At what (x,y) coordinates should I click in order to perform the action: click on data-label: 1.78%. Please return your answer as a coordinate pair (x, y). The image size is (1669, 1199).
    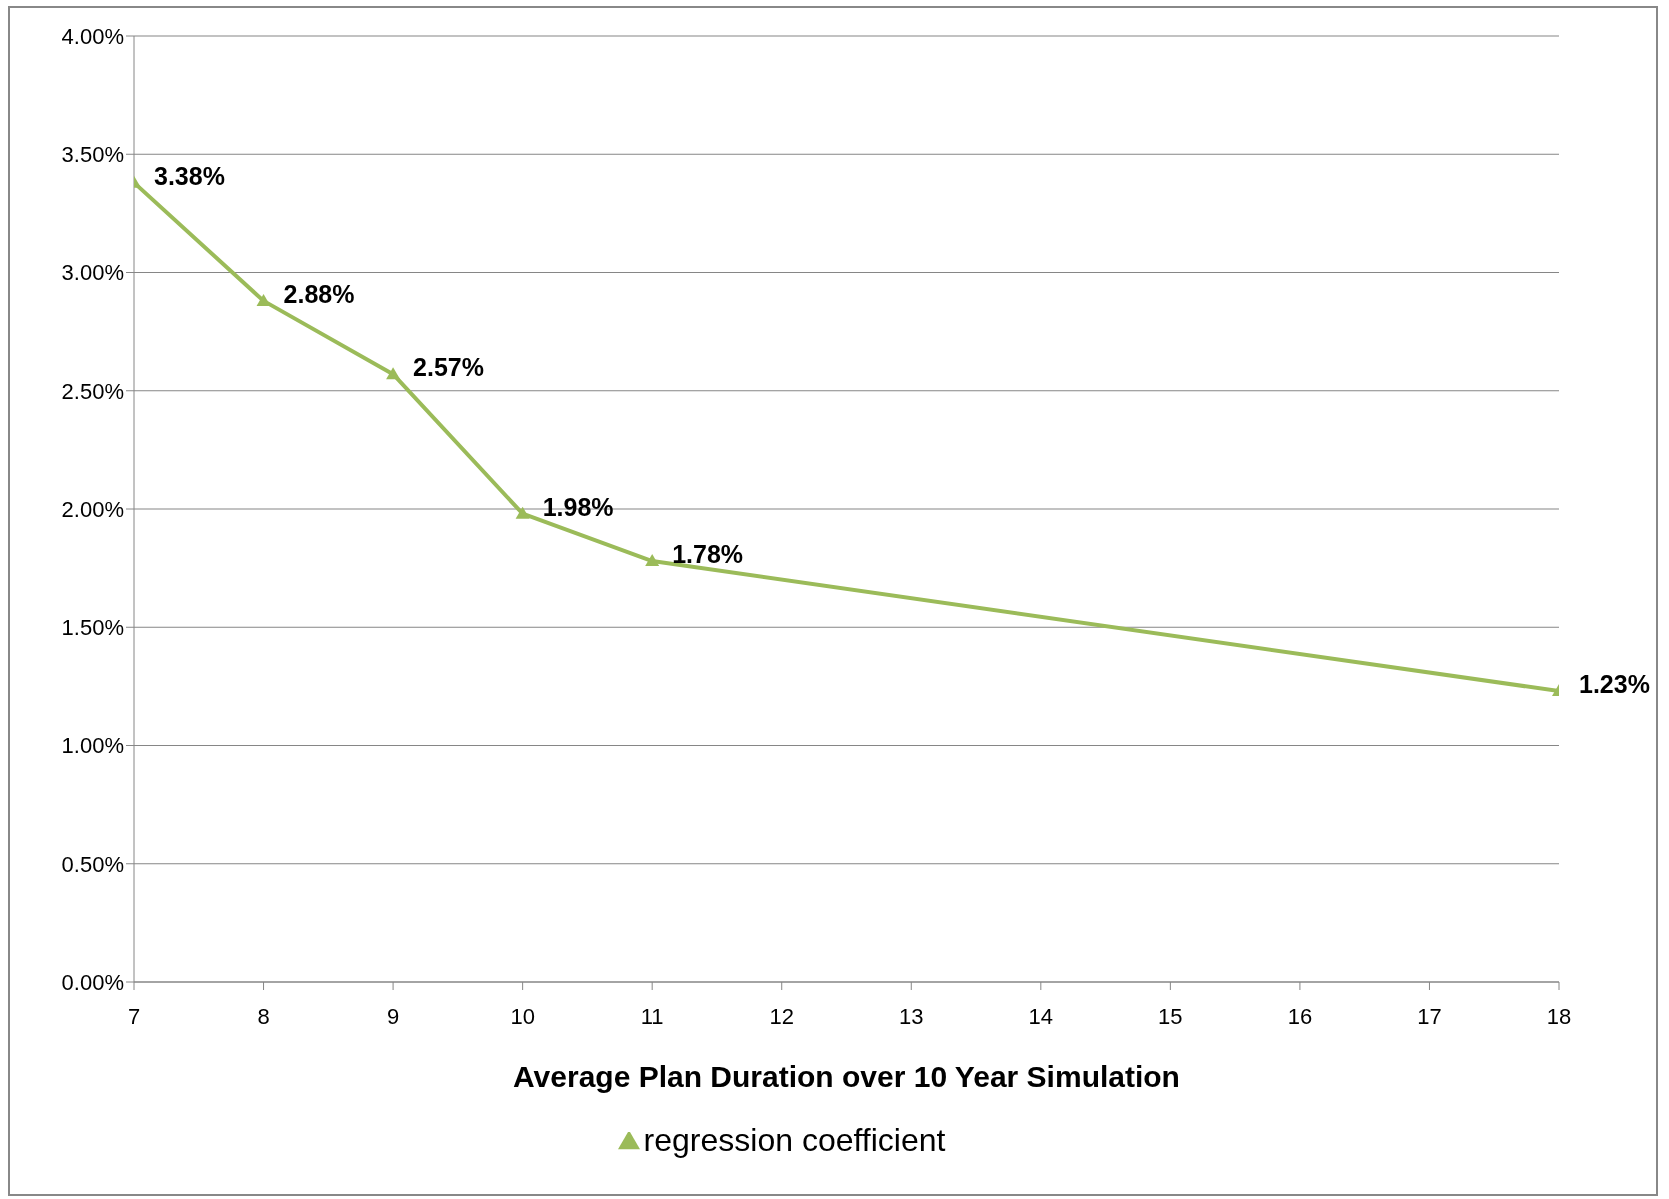
    Looking at the image, I should click on (708, 554).